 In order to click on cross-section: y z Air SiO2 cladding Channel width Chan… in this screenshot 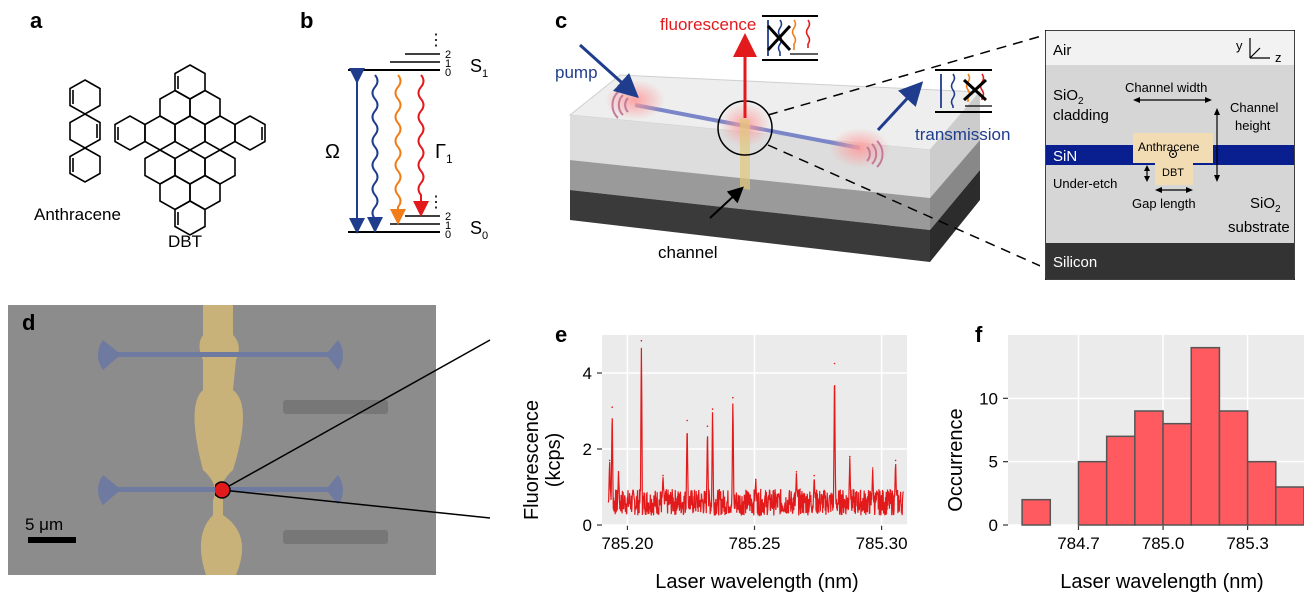, I will do `click(1170, 155)`.